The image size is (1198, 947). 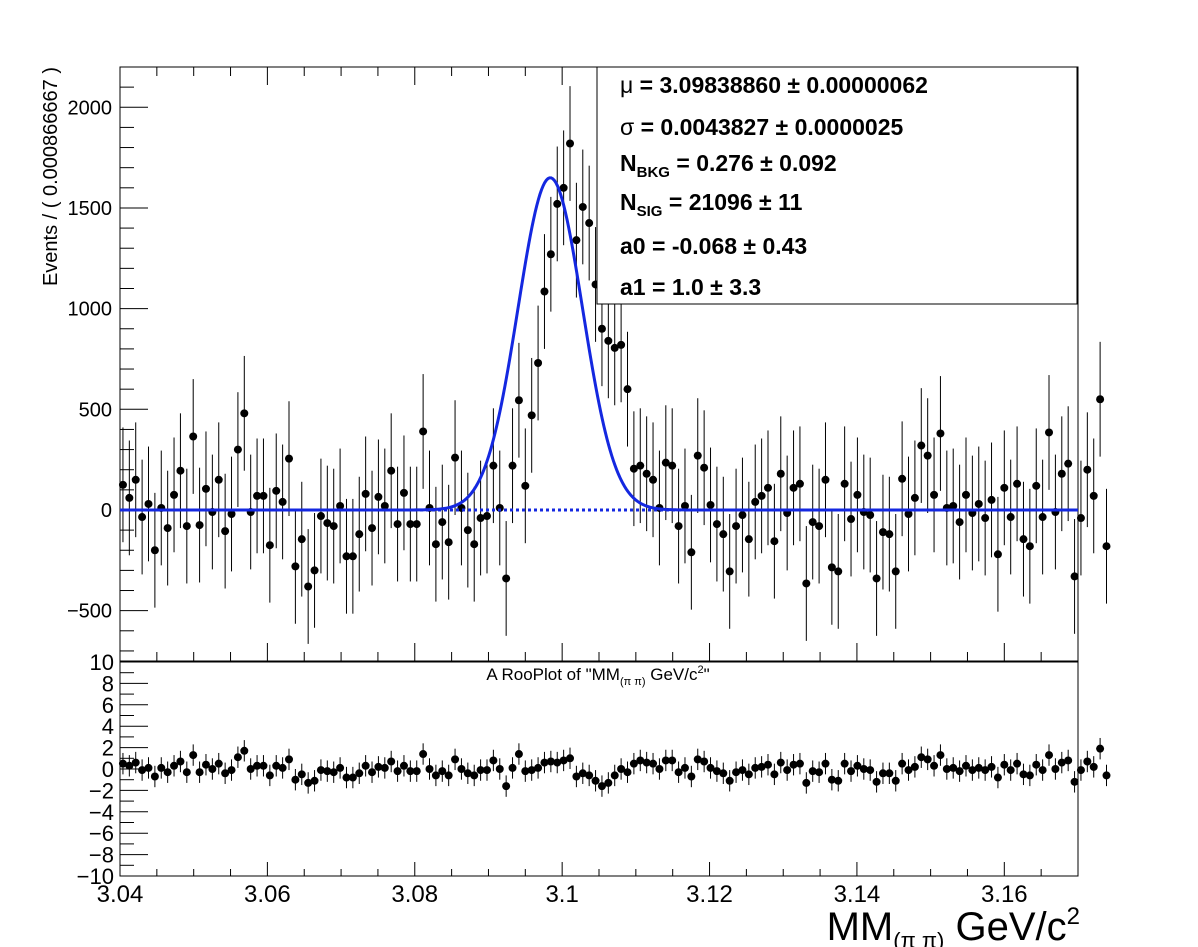 I want to click on pull-data-points, so click(x=614, y=767).